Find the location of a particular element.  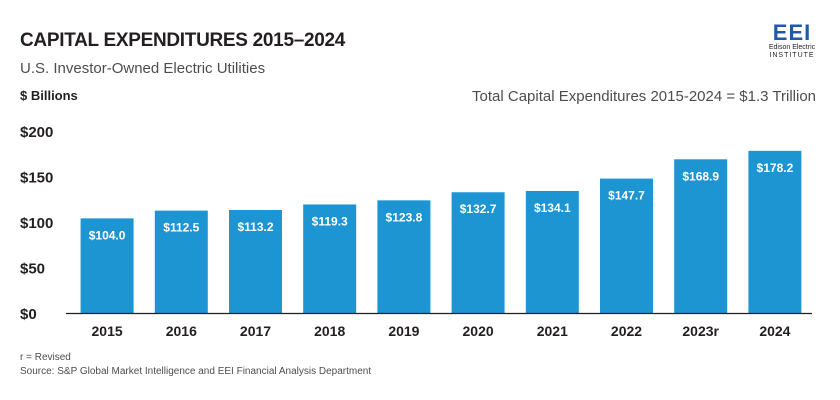

bar-value-label: $168.9 is located at coordinates (700, 176).